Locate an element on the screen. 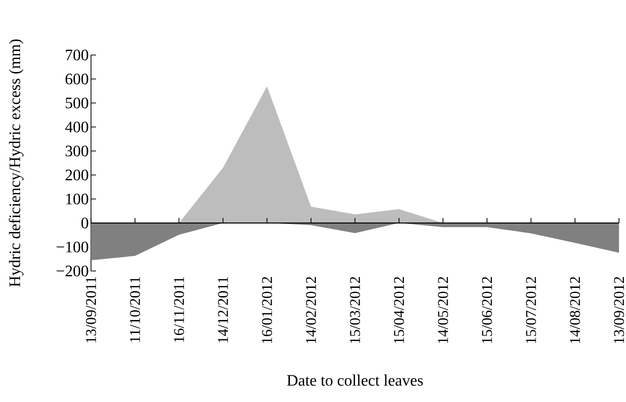 The width and height of the screenshot is (626, 402). y-tick-label: 0 is located at coordinates (84, 223).